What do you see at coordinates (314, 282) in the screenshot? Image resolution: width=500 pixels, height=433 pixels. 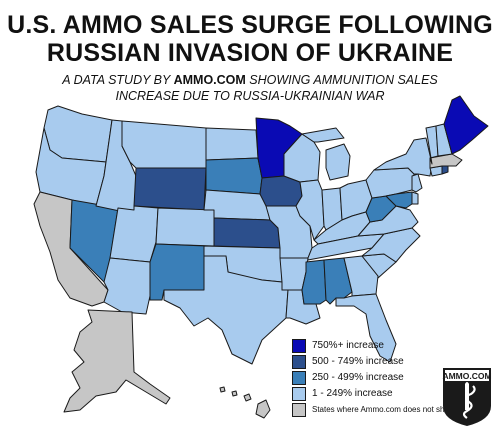 I see `state-ms` at bounding box center [314, 282].